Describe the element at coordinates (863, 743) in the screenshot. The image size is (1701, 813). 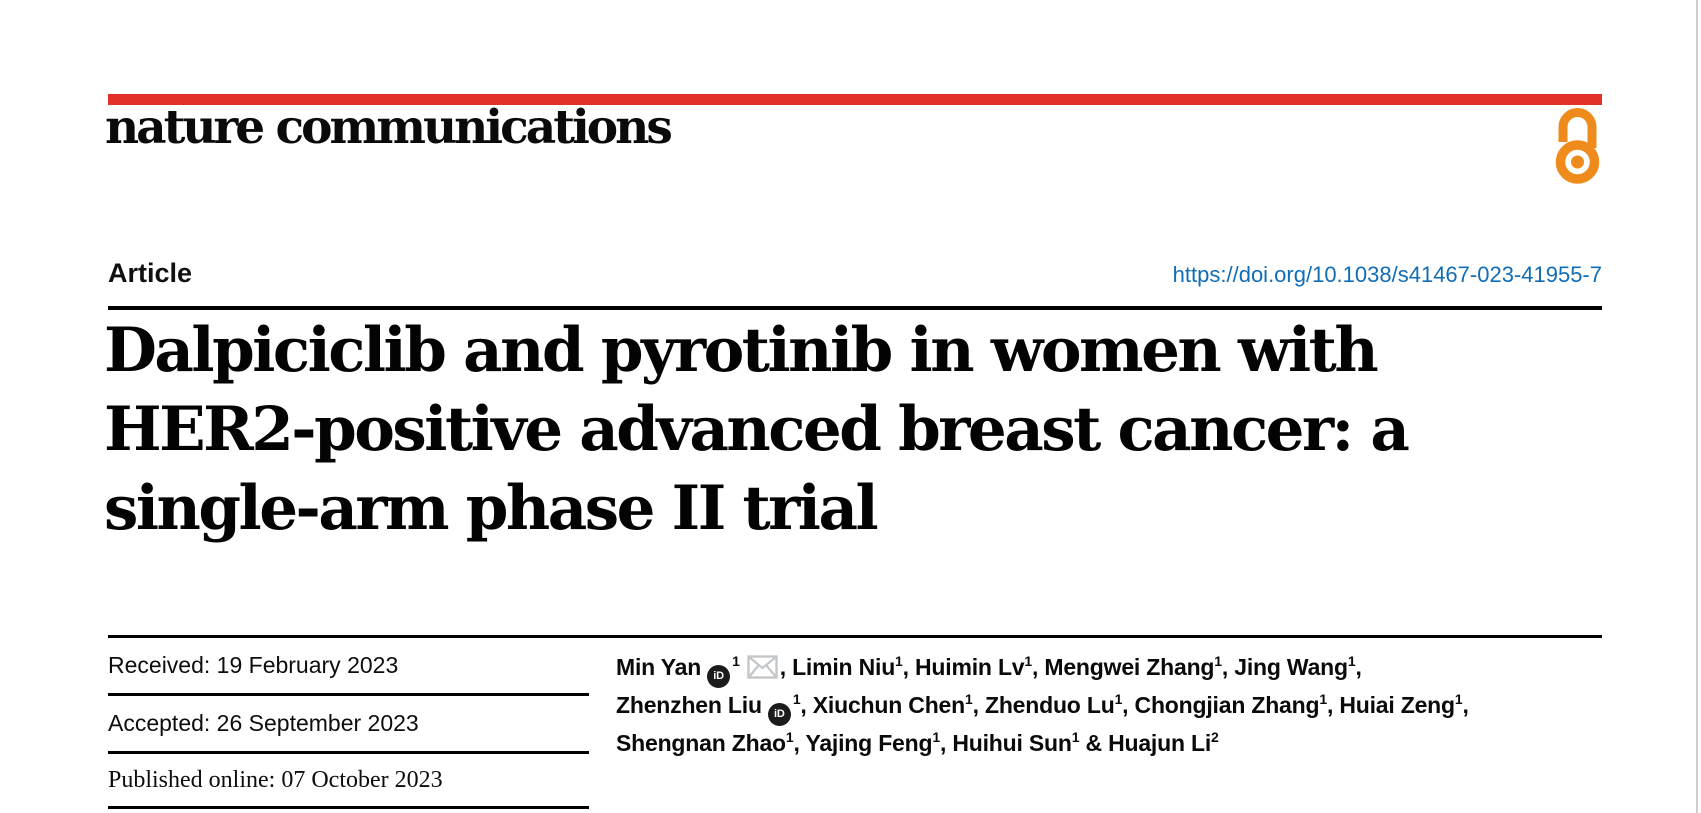
I see `author-name-text: , Yajing Feng` at that location.